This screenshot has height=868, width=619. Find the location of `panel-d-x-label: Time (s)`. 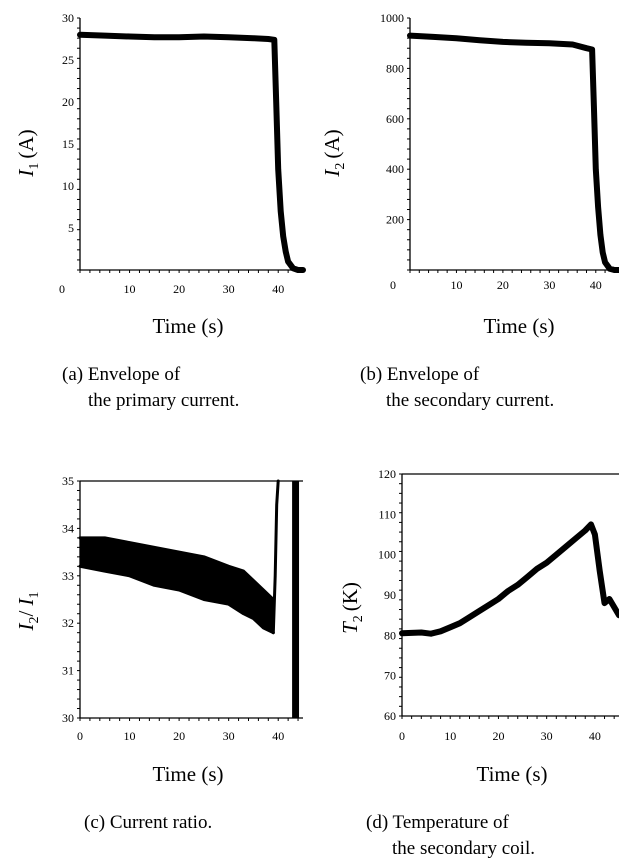

panel-d-x-label: Time (s) is located at coordinates (512, 774).